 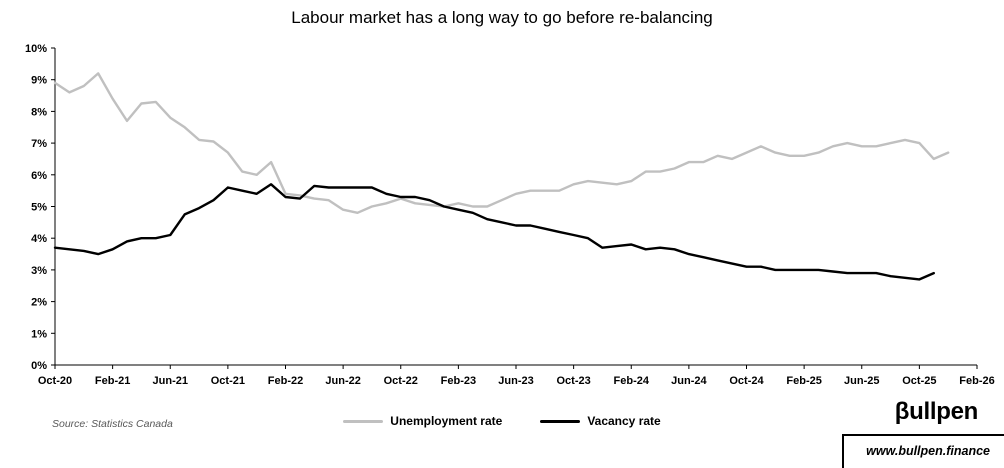 What do you see at coordinates (574, 381) in the screenshot?
I see `x-tick-label: Oct-23` at bounding box center [574, 381].